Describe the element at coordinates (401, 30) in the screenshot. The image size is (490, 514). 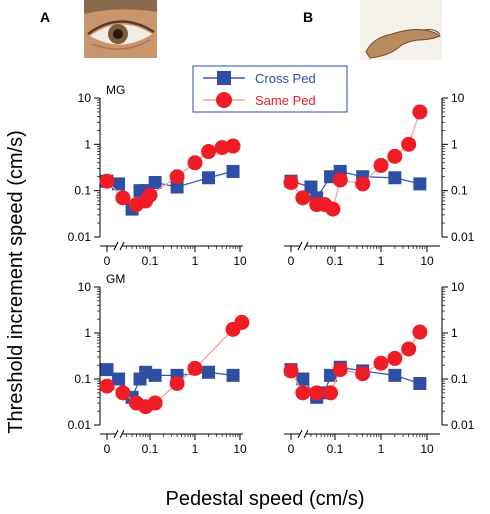
I see `hand-icon` at that location.